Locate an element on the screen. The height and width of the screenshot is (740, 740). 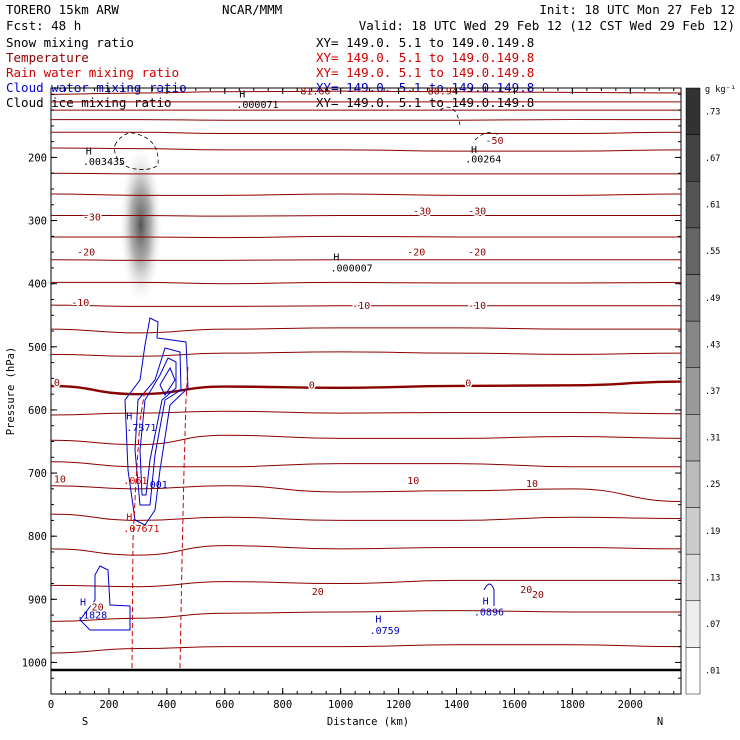
y-axis-label: Pressure (hPa) is located at coordinates (11, 391).